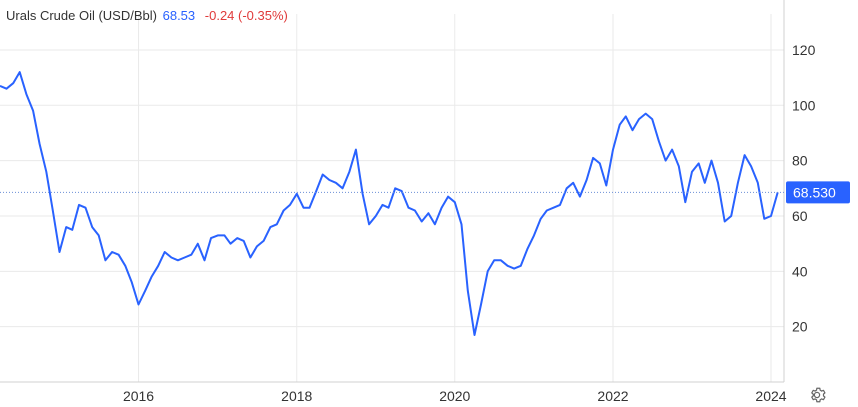 This screenshot has height=407, width=858. What do you see at coordinates (804, 50) in the screenshot?
I see `y-tick-label: 120` at bounding box center [804, 50].